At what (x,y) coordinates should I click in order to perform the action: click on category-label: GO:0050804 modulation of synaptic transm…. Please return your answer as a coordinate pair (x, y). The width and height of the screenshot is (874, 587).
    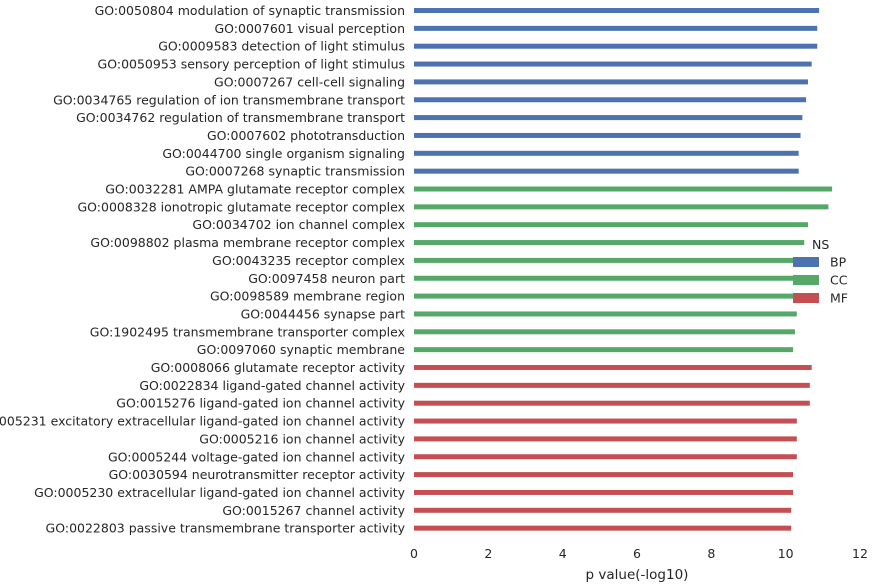
    Looking at the image, I should click on (250, 10).